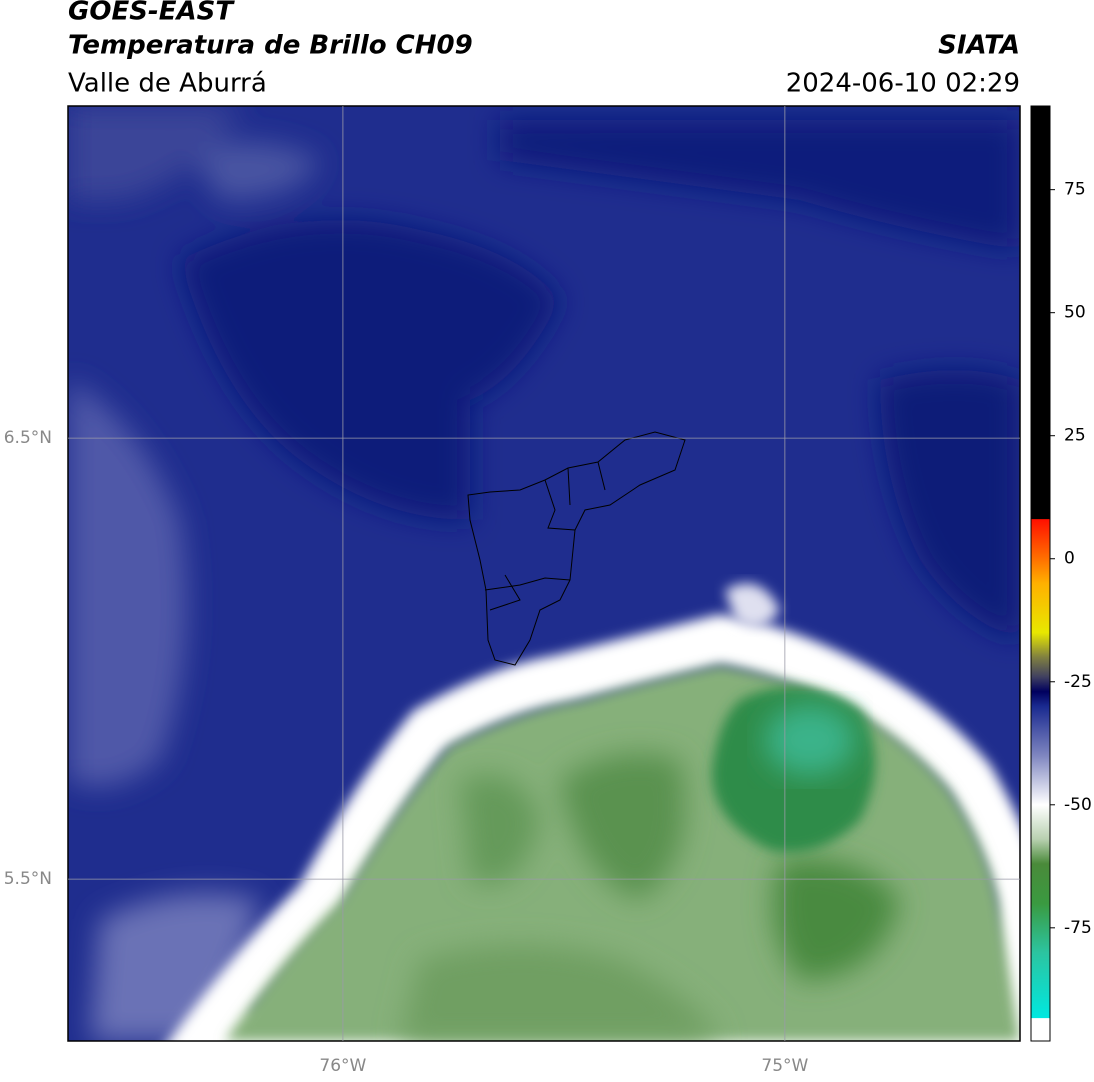 The height and width of the screenshot is (1082, 1094). I want to click on y-tick-label: 5.5°N, so click(28, 879).